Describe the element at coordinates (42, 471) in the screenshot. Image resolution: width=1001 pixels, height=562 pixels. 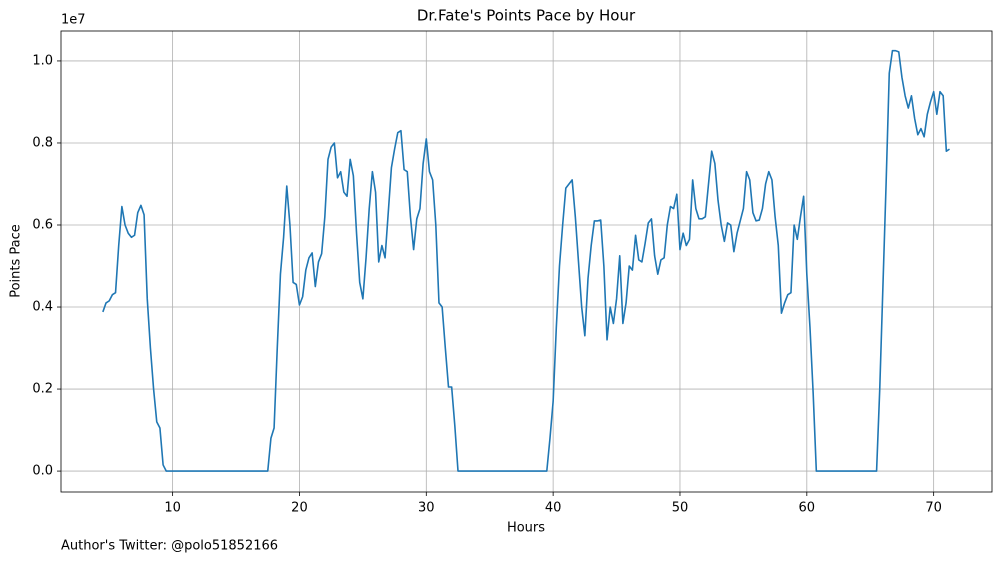
I see `y-tick-label: 0.0` at that location.